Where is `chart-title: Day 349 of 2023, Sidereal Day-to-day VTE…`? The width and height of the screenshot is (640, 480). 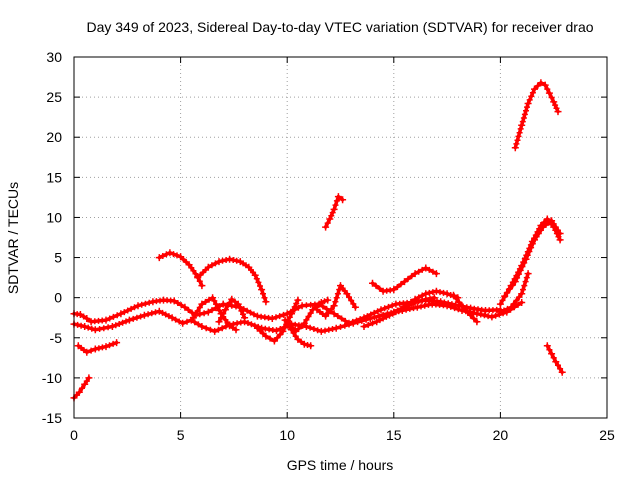 chart-title: Day 349 of 2023, Sidereal Day-to-day VTE… is located at coordinates (339, 27).